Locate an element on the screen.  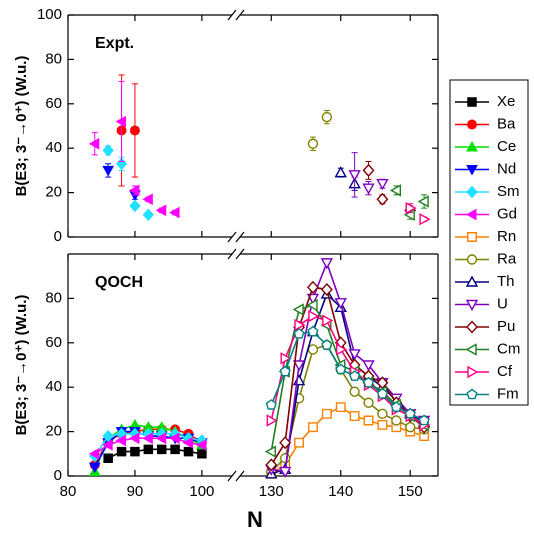
legend-label: Pu is located at coordinates (506, 326).